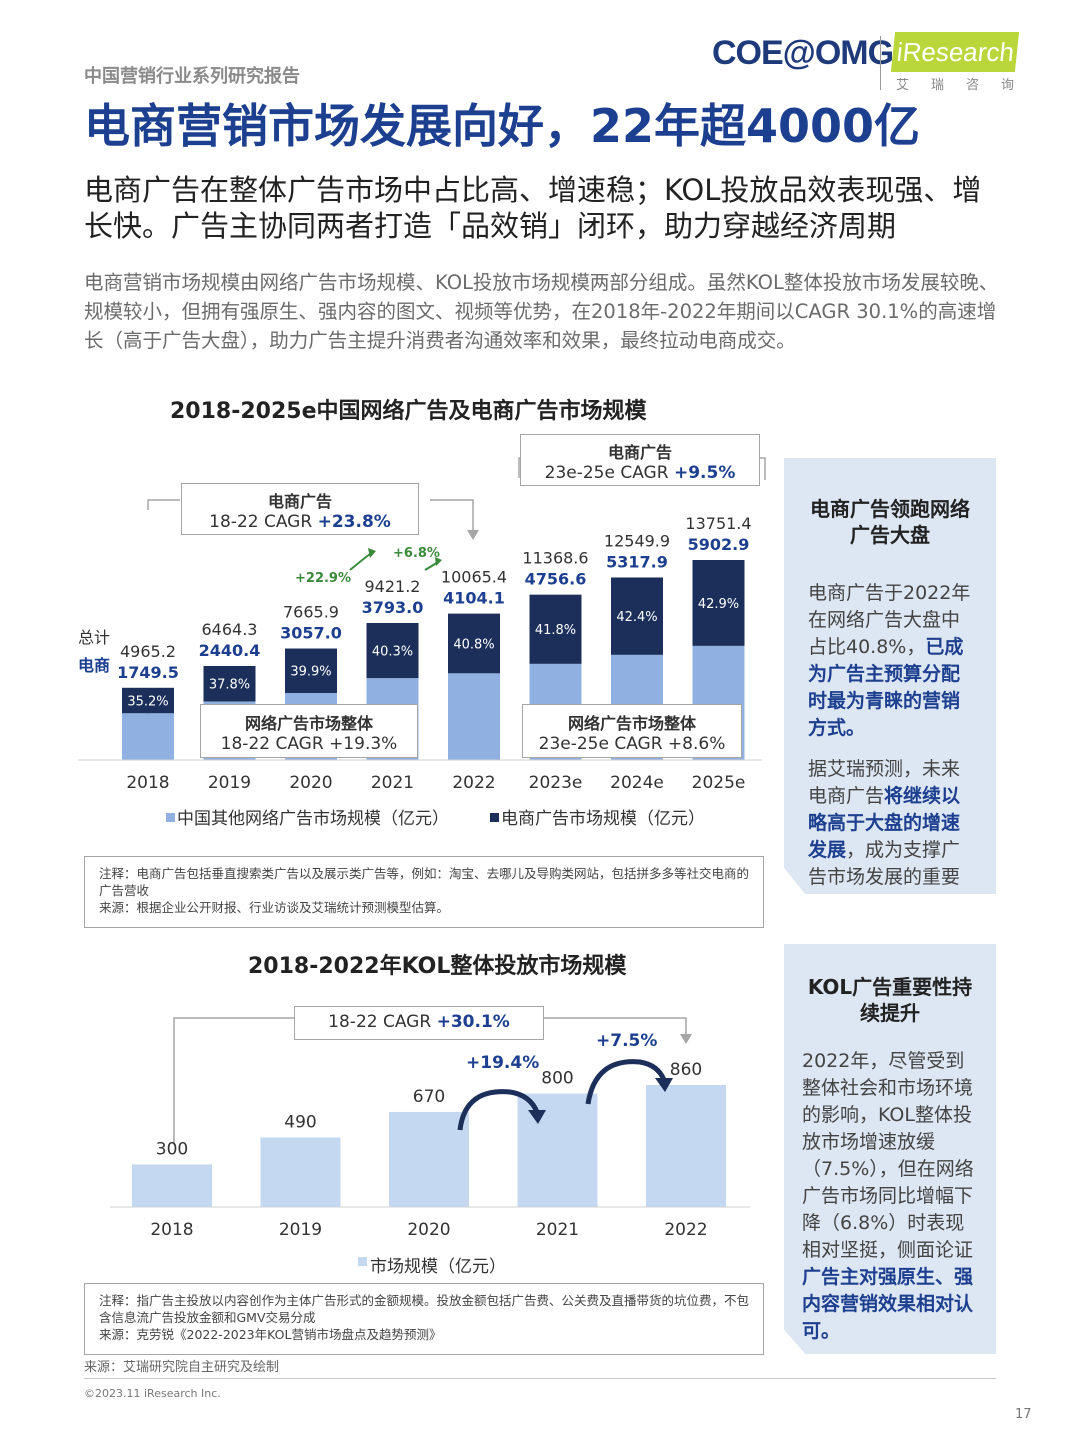  I want to click on callout-text: 23e-25e CAGR, so click(609, 473).